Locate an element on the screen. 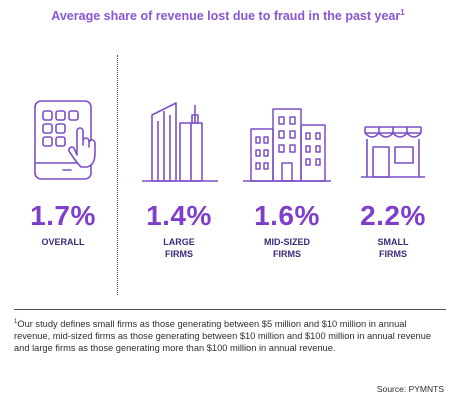  small-icon-wrap is located at coordinates (393, 140).